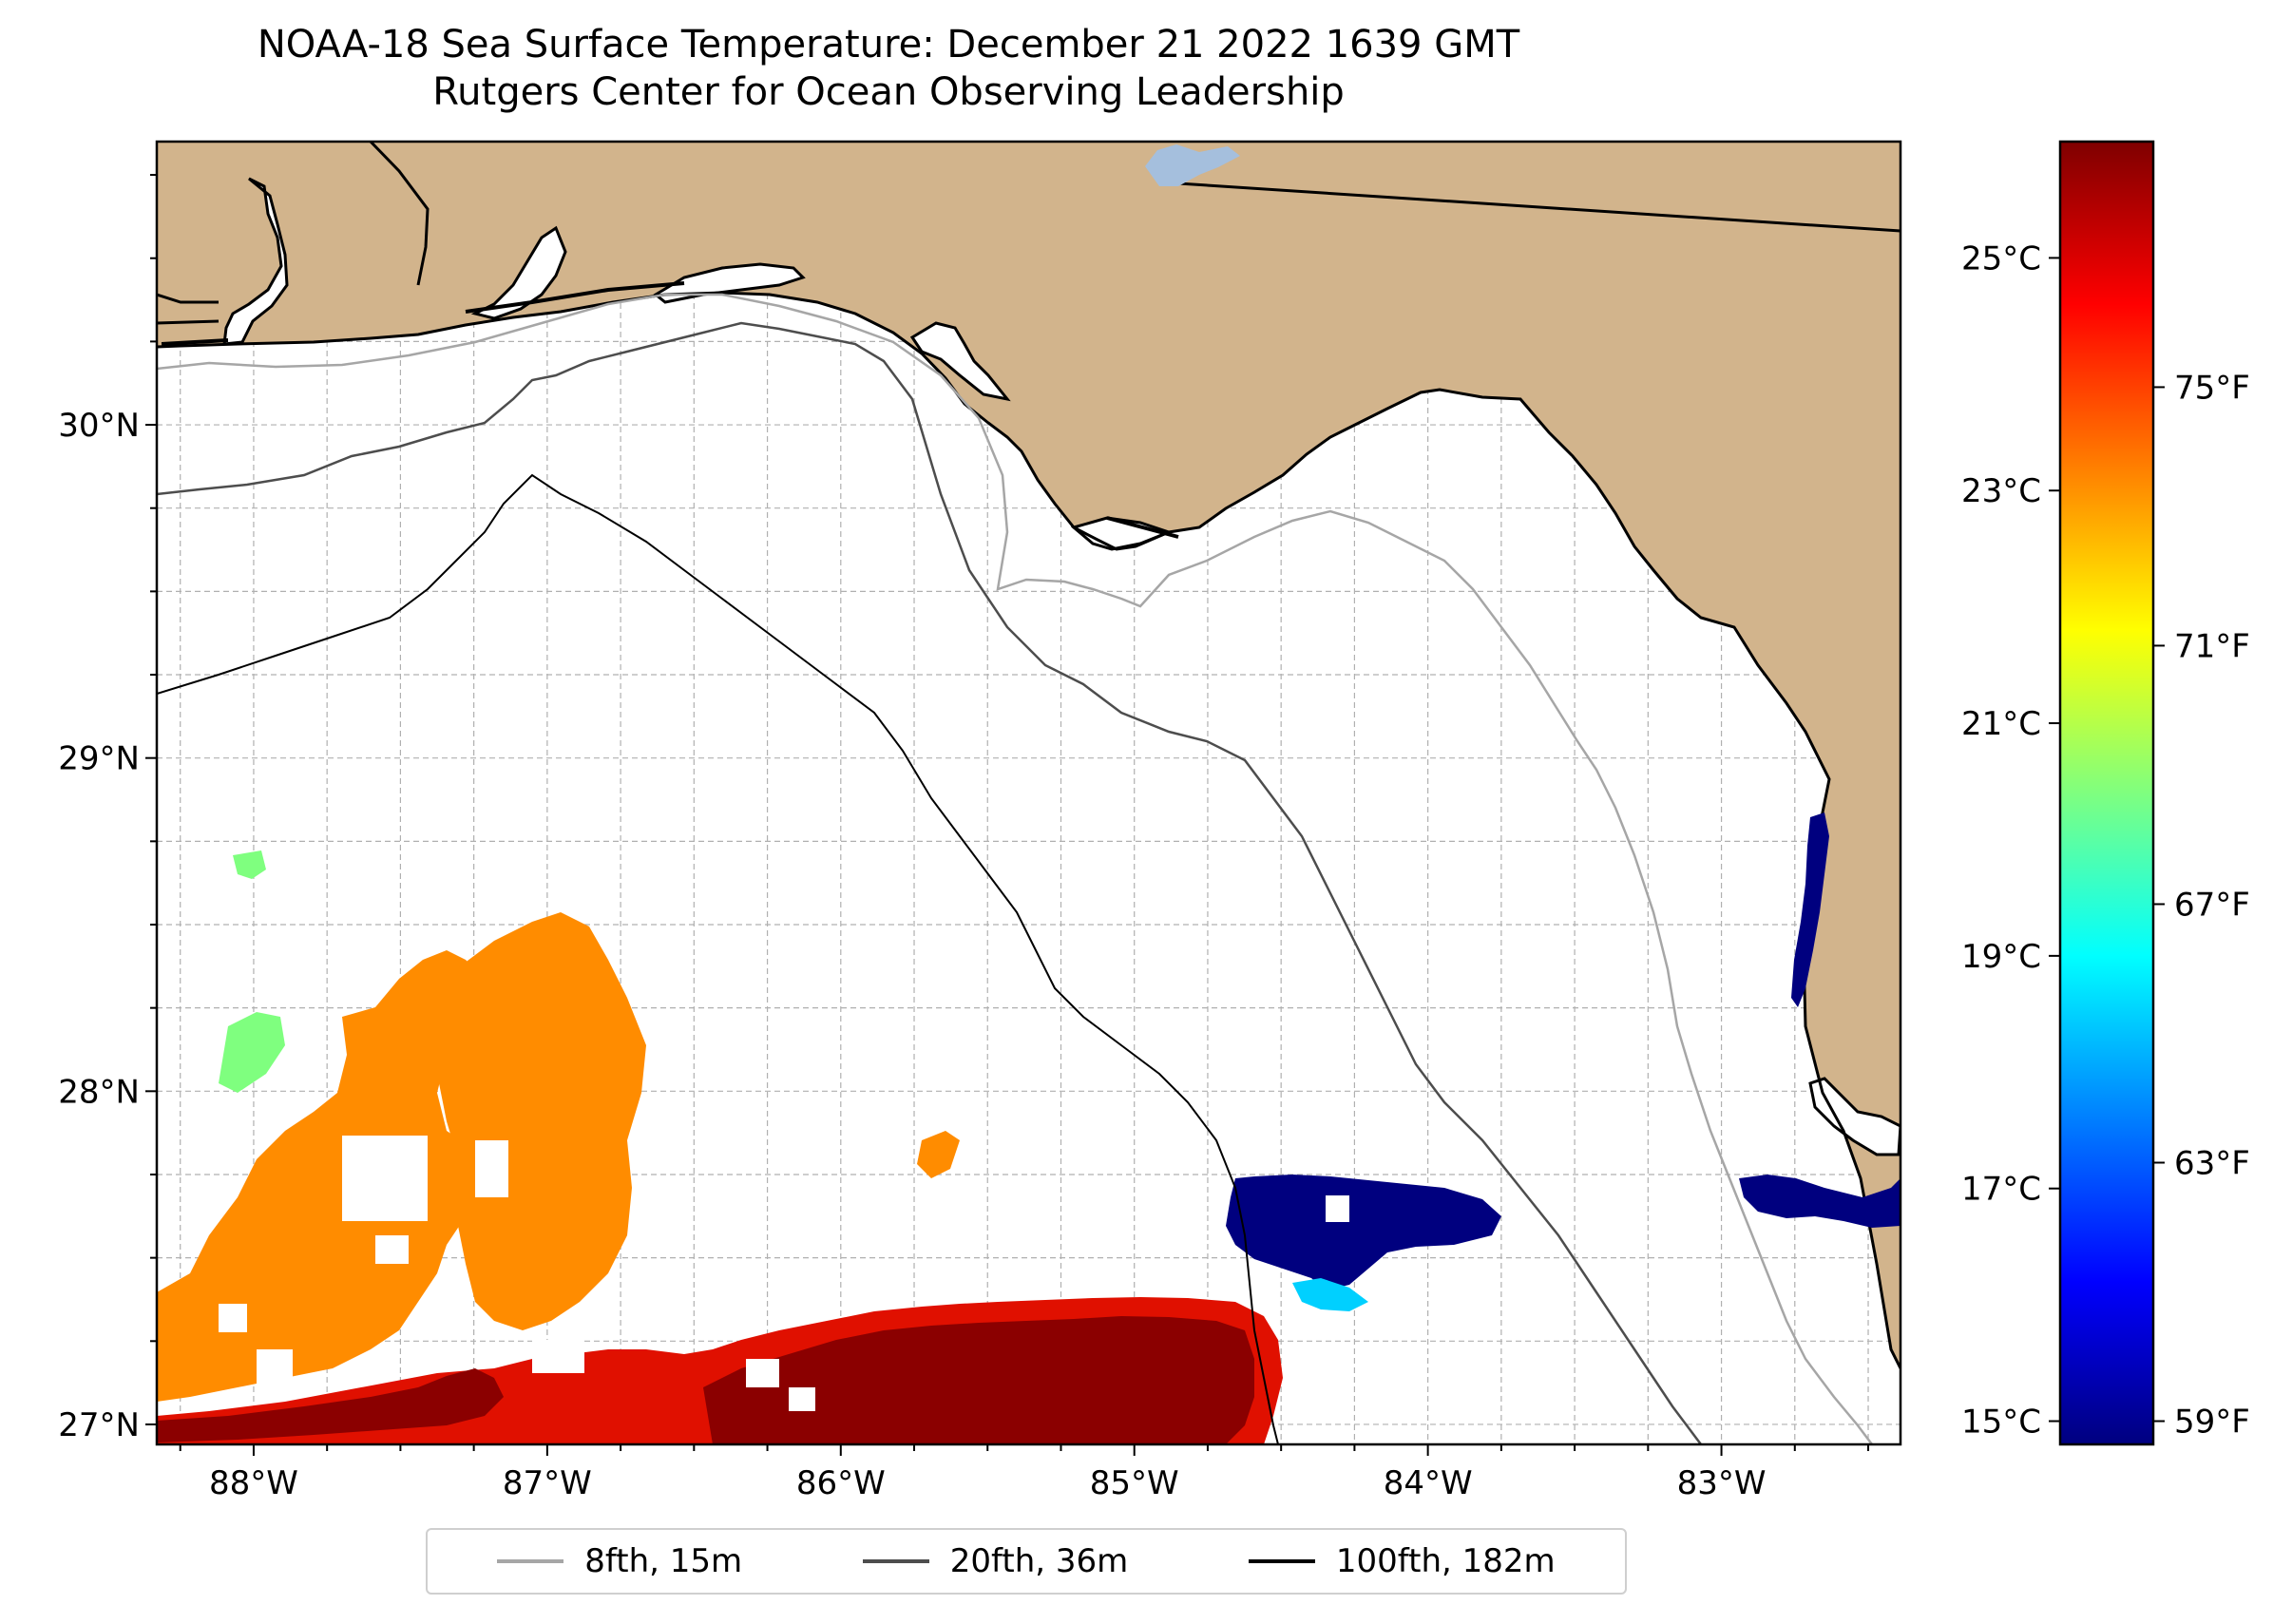 Image resolution: width=2292 pixels, height=1624 pixels. I want to click on sst-warm-patch-west, so click(325, 1176).